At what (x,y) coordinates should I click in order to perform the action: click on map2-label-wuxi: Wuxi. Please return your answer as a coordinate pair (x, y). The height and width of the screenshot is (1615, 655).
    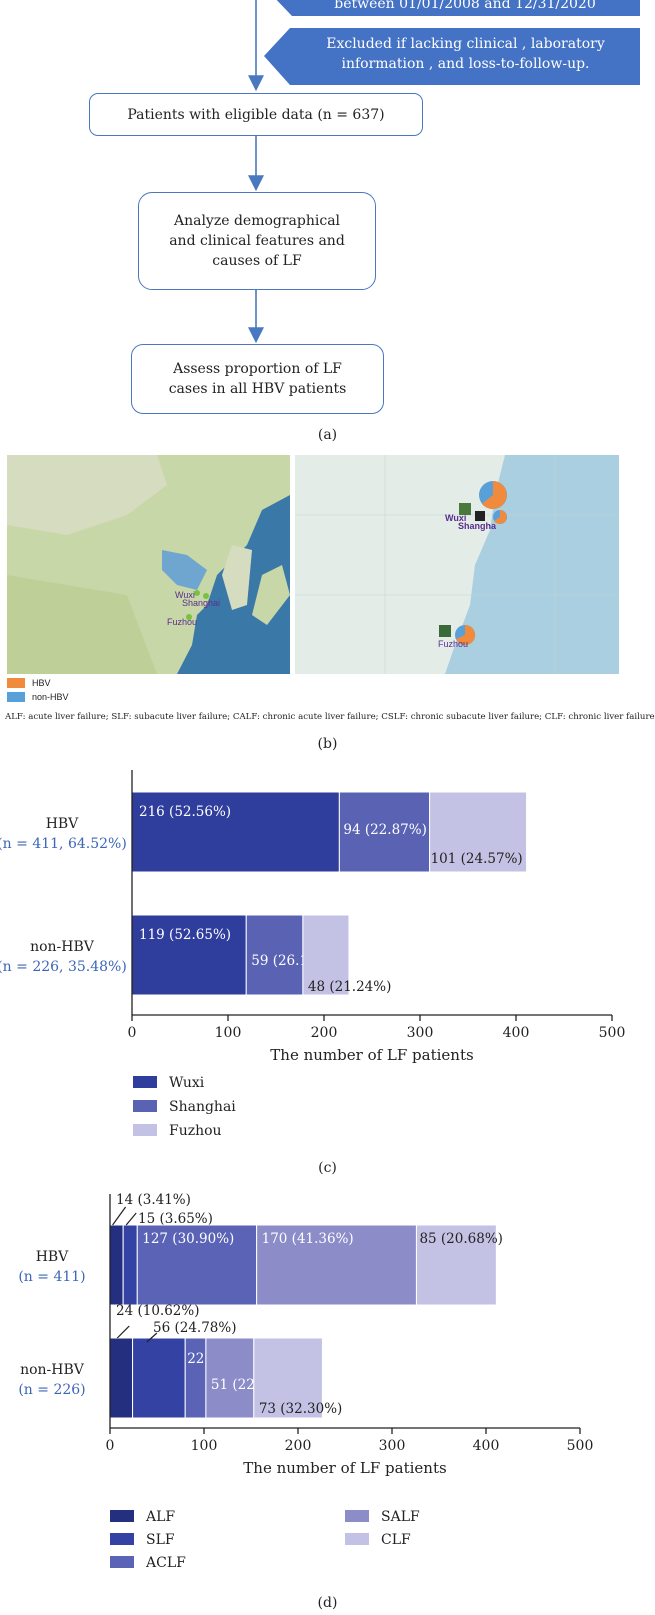
    Looking at the image, I should click on (455, 518).